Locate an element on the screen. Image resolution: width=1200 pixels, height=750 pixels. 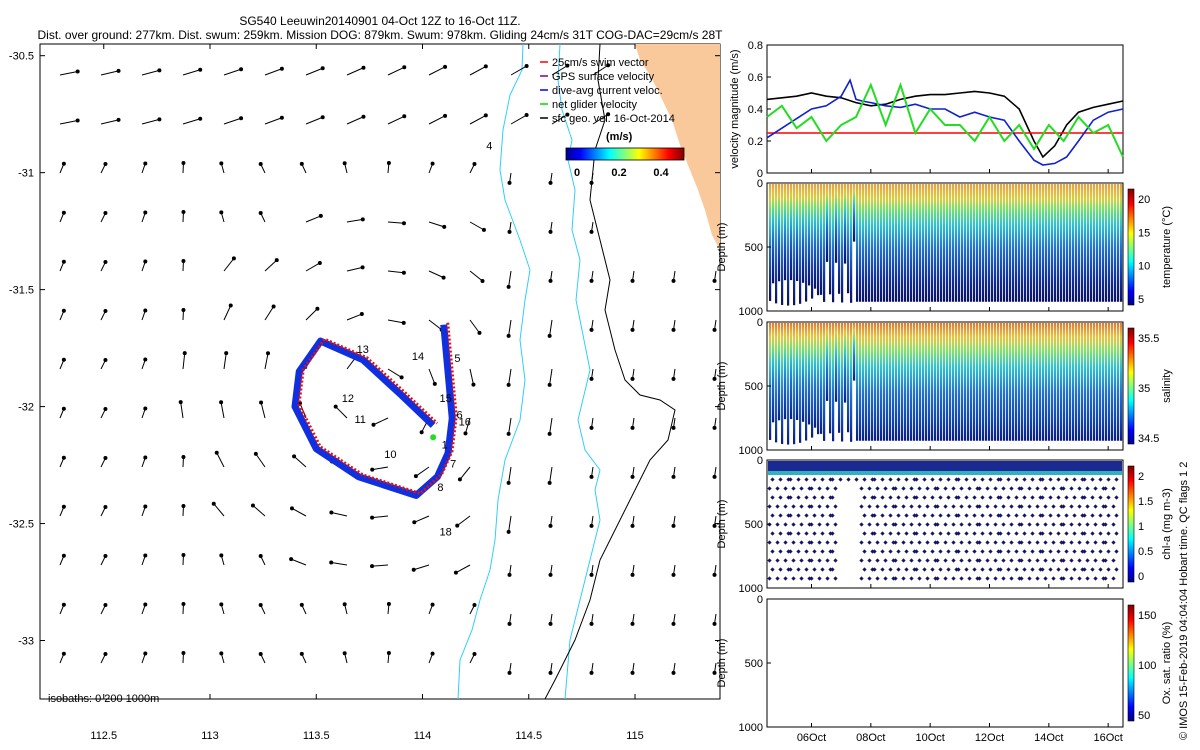
track-day-label: 15 is located at coordinates (446, 399).